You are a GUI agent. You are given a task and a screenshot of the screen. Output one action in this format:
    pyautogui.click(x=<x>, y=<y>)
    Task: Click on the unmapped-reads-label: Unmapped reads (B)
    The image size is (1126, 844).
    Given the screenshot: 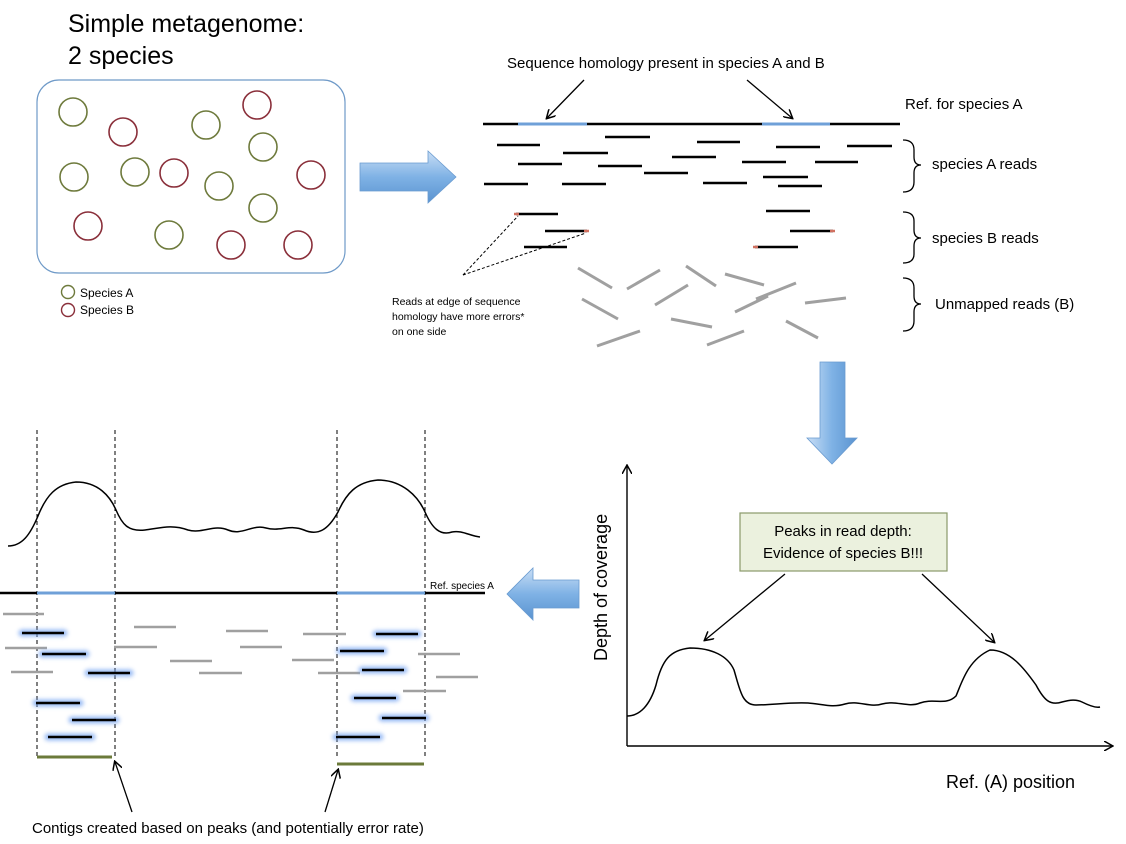 What is the action you would take?
    pyautogui.click(x=1004, y=304)
    